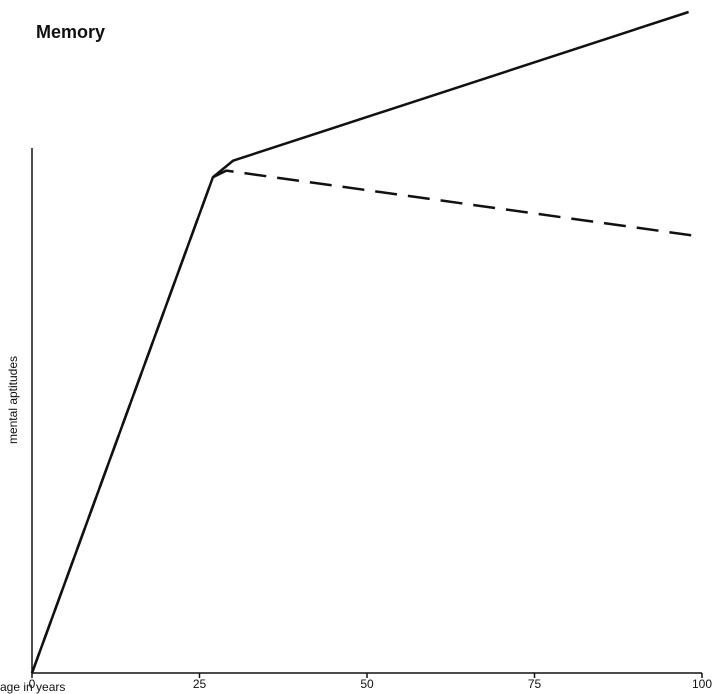  Describe the element at coordinates (367, 684) in the screenshot. I see `x-tick-label: 50` at that location.